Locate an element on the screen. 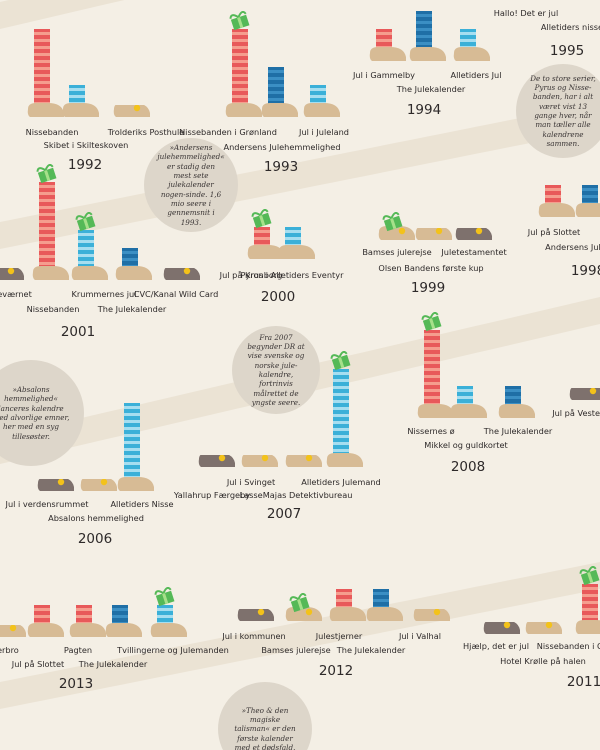 The height and width of the screenshot is (750, 600). title-label: Trolderiks Posthule is located at coordinates (146, 132).